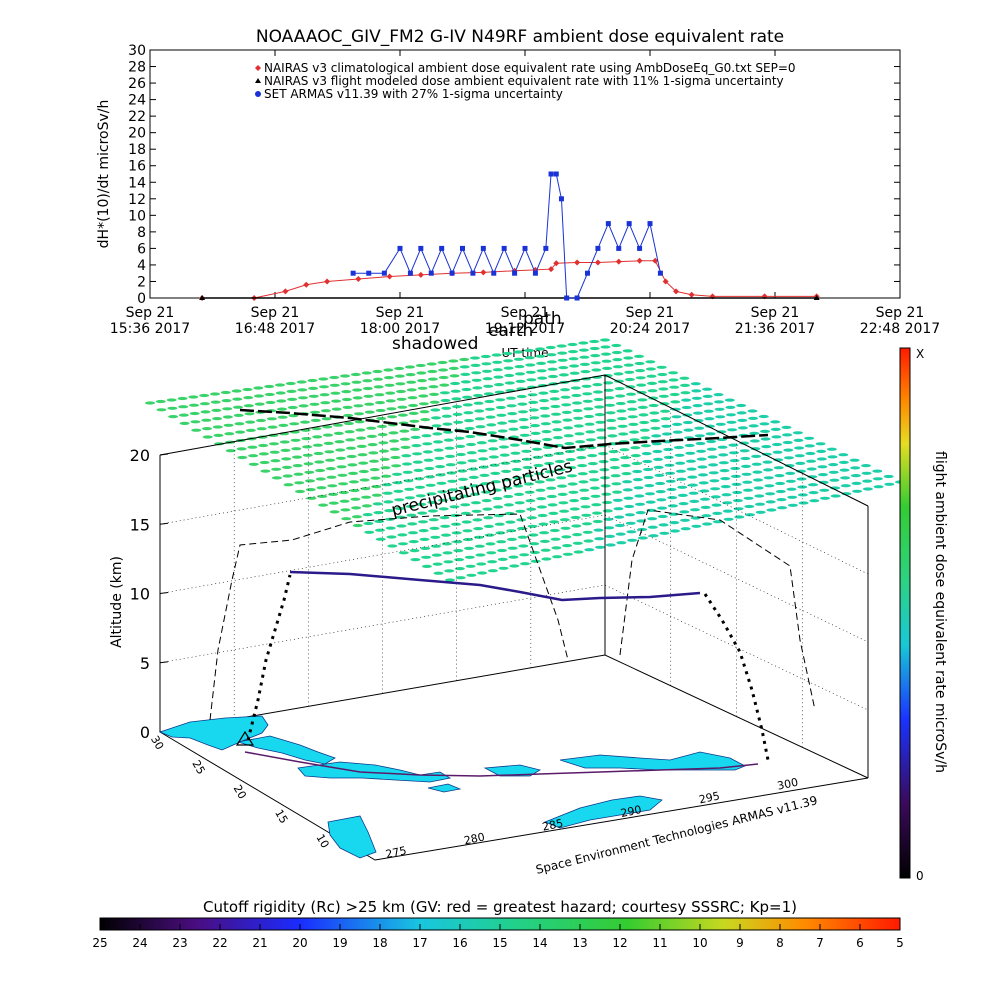  I want to click on bottom-colorbar-tick-label: 25, so click(99, 943).